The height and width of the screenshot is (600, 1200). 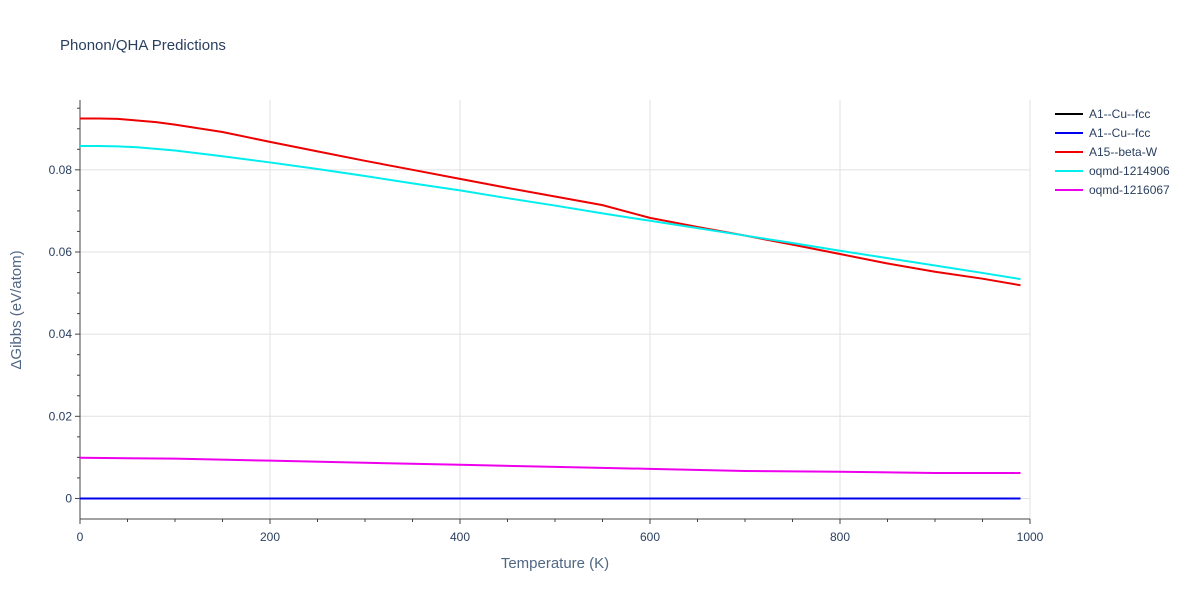 I want to click on x-tick-label: 1000, so click(x=1030, y=537).